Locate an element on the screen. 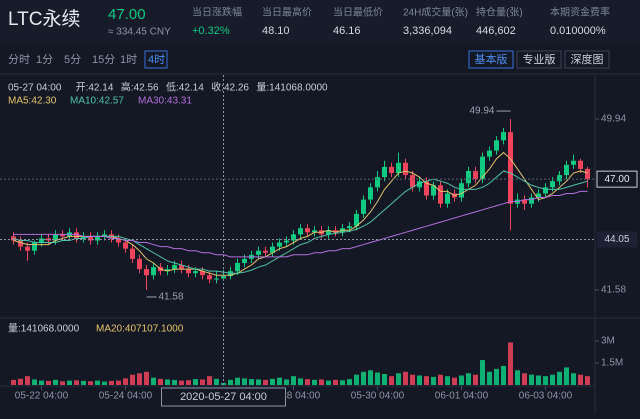 This screenshot has height=419, width=640. period-button: 1时 is located at coordinates (128, 59).